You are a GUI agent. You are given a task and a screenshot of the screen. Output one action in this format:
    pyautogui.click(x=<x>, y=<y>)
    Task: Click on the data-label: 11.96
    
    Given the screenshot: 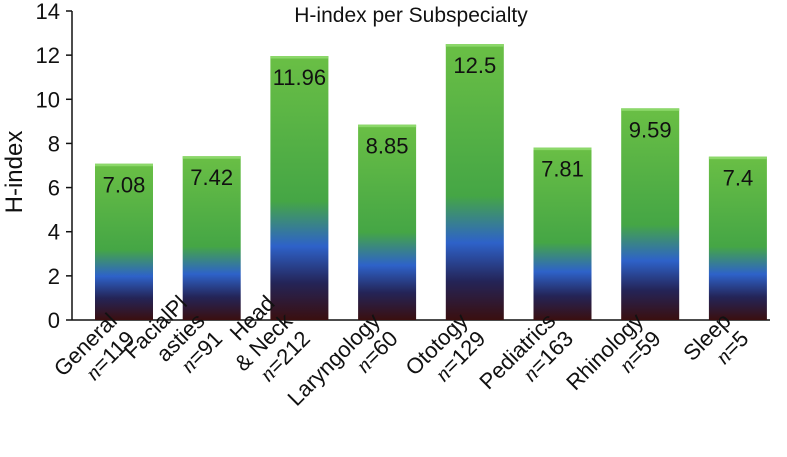 What is the action you would take?
    pyautogui.click(x=299, y=77)
    